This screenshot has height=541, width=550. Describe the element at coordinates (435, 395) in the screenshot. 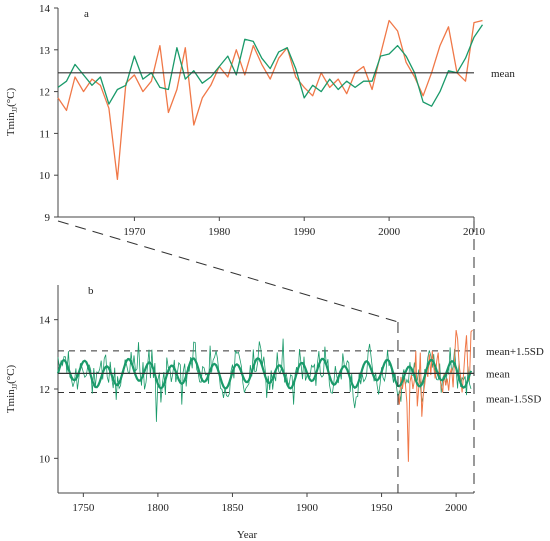

I see `panel-b-observed-line` at that location.